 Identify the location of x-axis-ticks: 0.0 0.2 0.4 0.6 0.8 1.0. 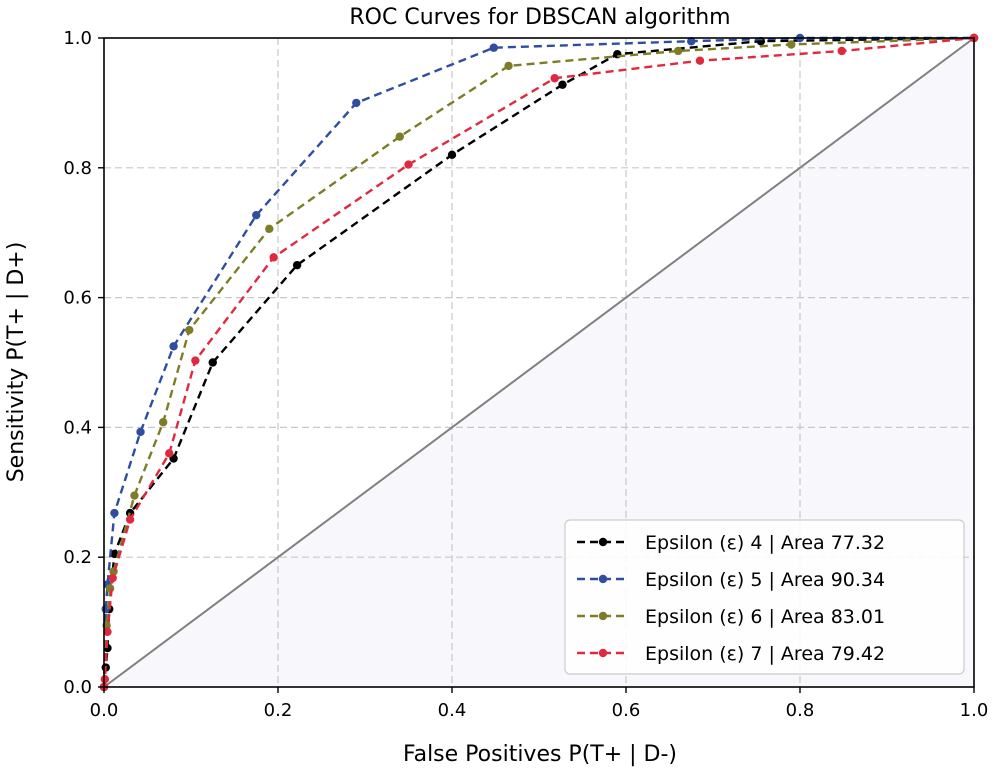
(539, 704).